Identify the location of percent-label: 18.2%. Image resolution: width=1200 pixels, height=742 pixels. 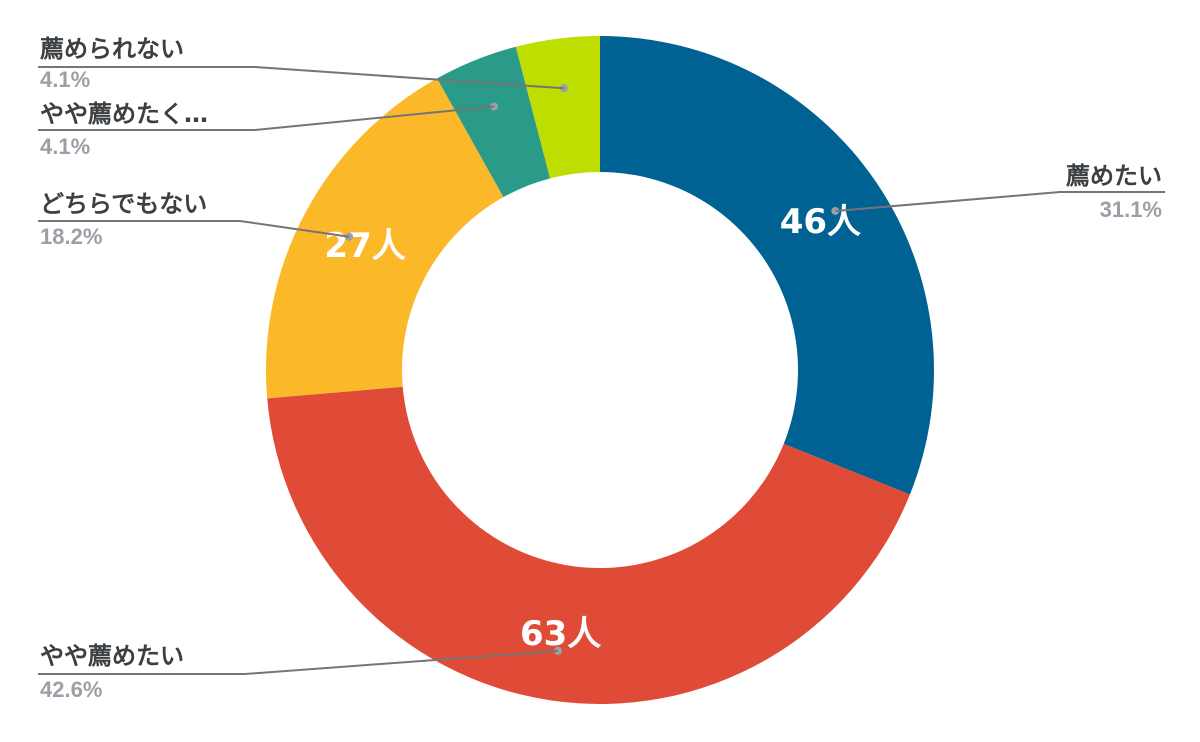
(71, 236).